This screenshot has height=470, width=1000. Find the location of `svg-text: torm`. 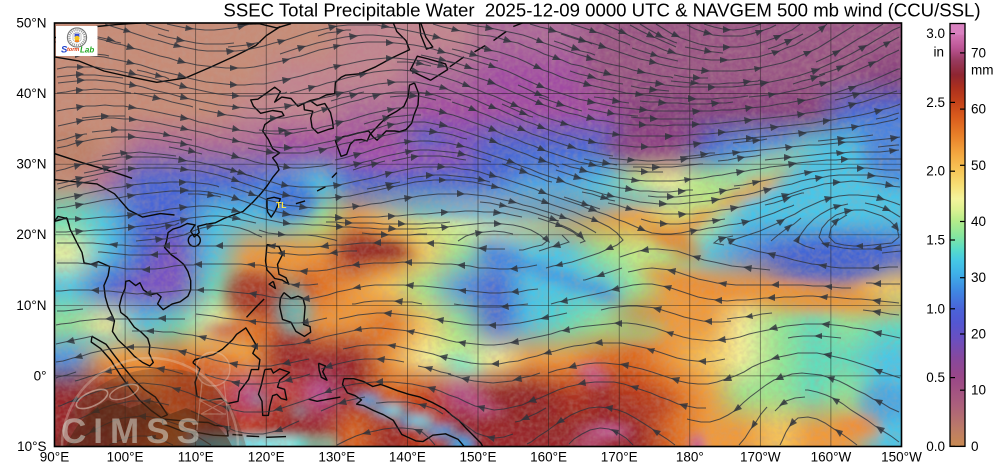

svg-text: torm is located at coordinates (73, 50).